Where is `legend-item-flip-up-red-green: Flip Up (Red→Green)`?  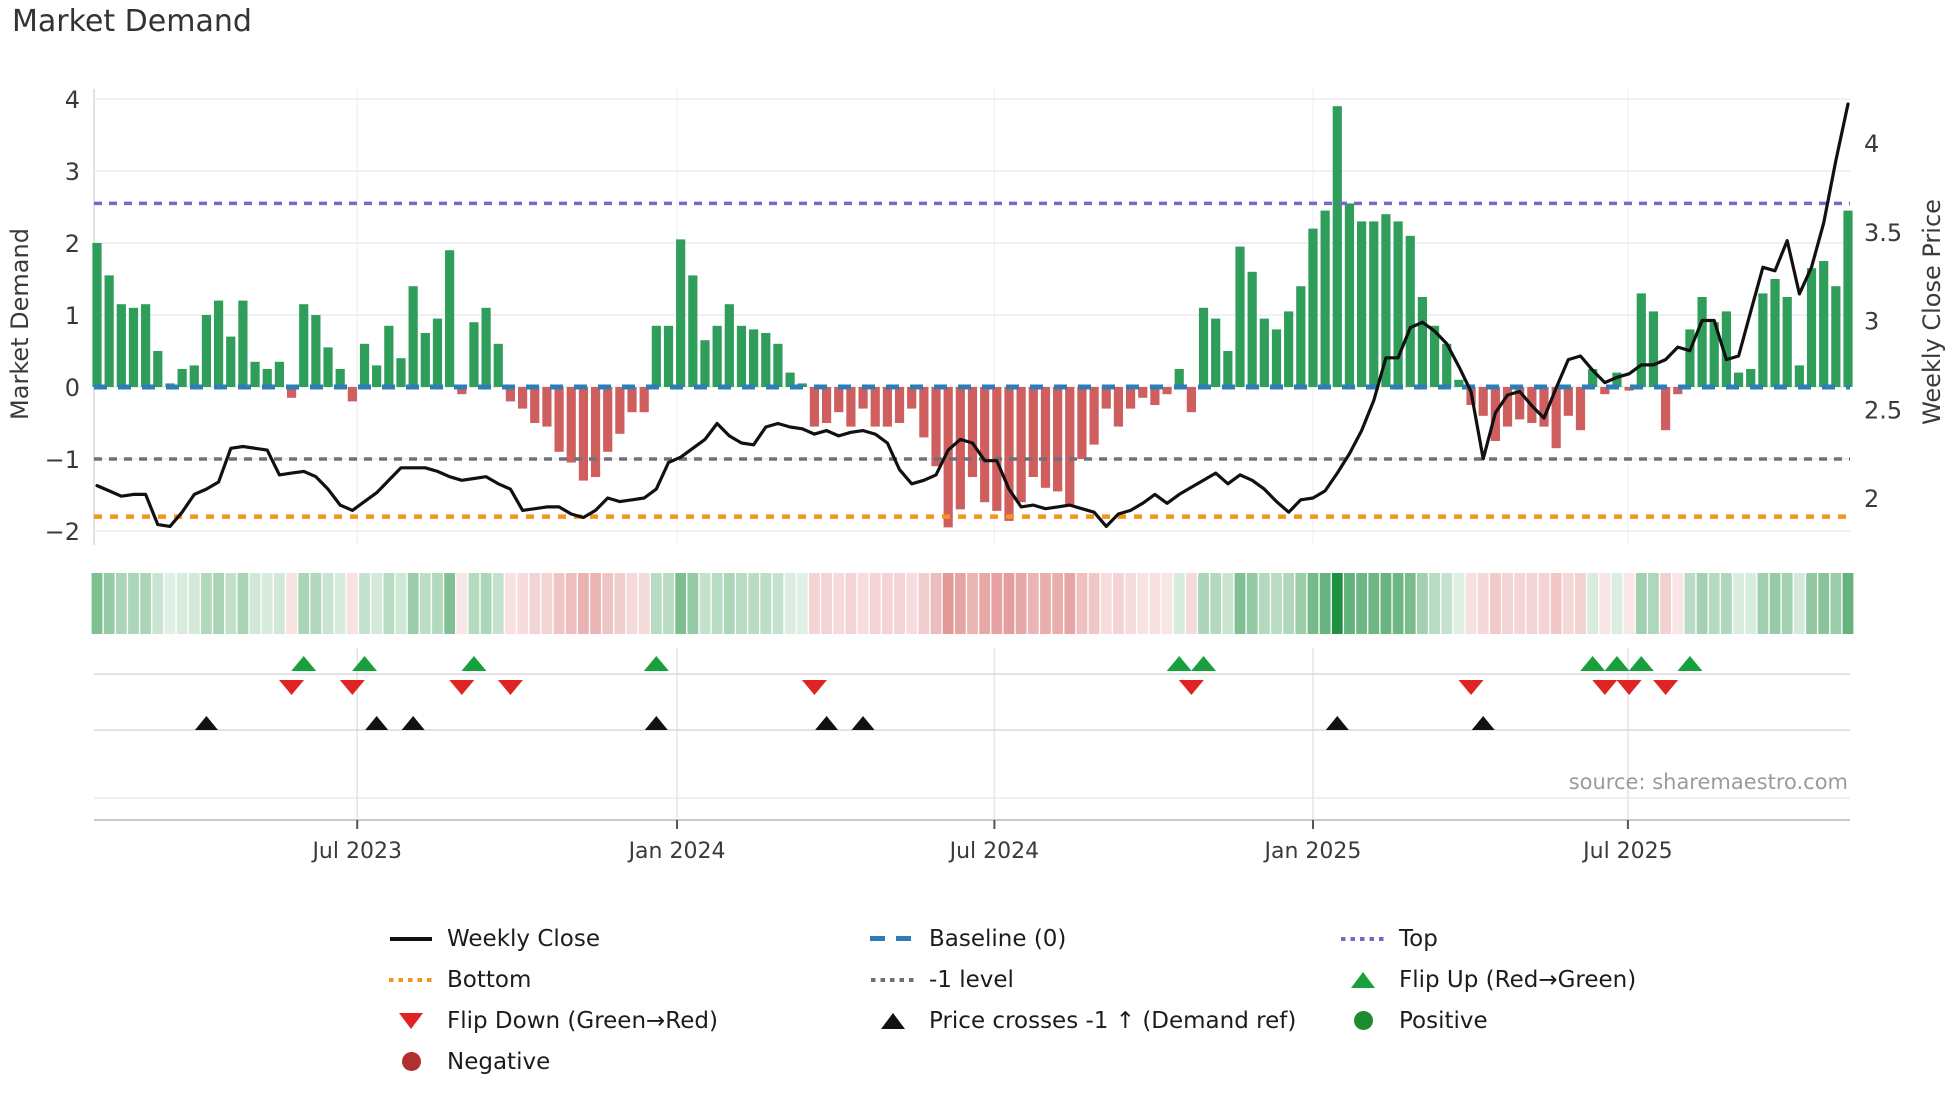
legend-item-flip-up-red-green: Flip Up (Red→Green) is located at coordinates (1488, 979).